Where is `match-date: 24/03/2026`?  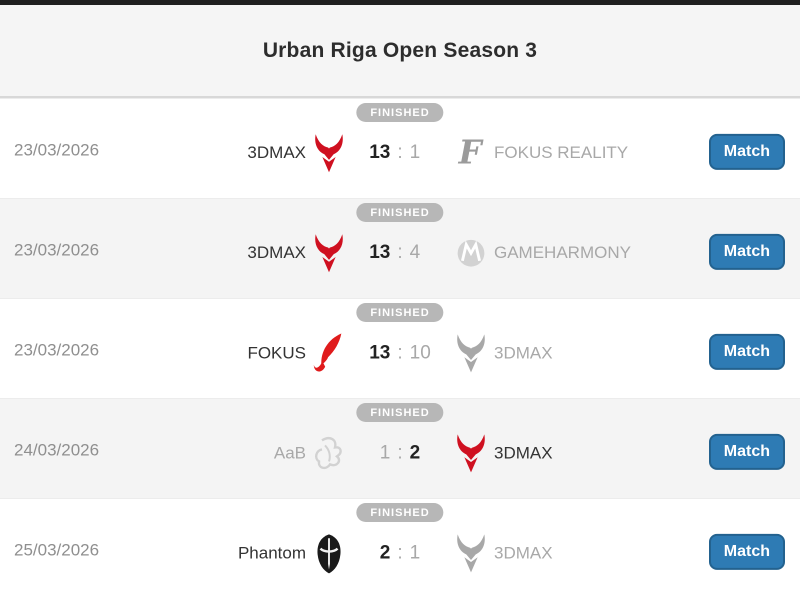 match-date: 24/03/2026 is located at coordinates (57, 450).